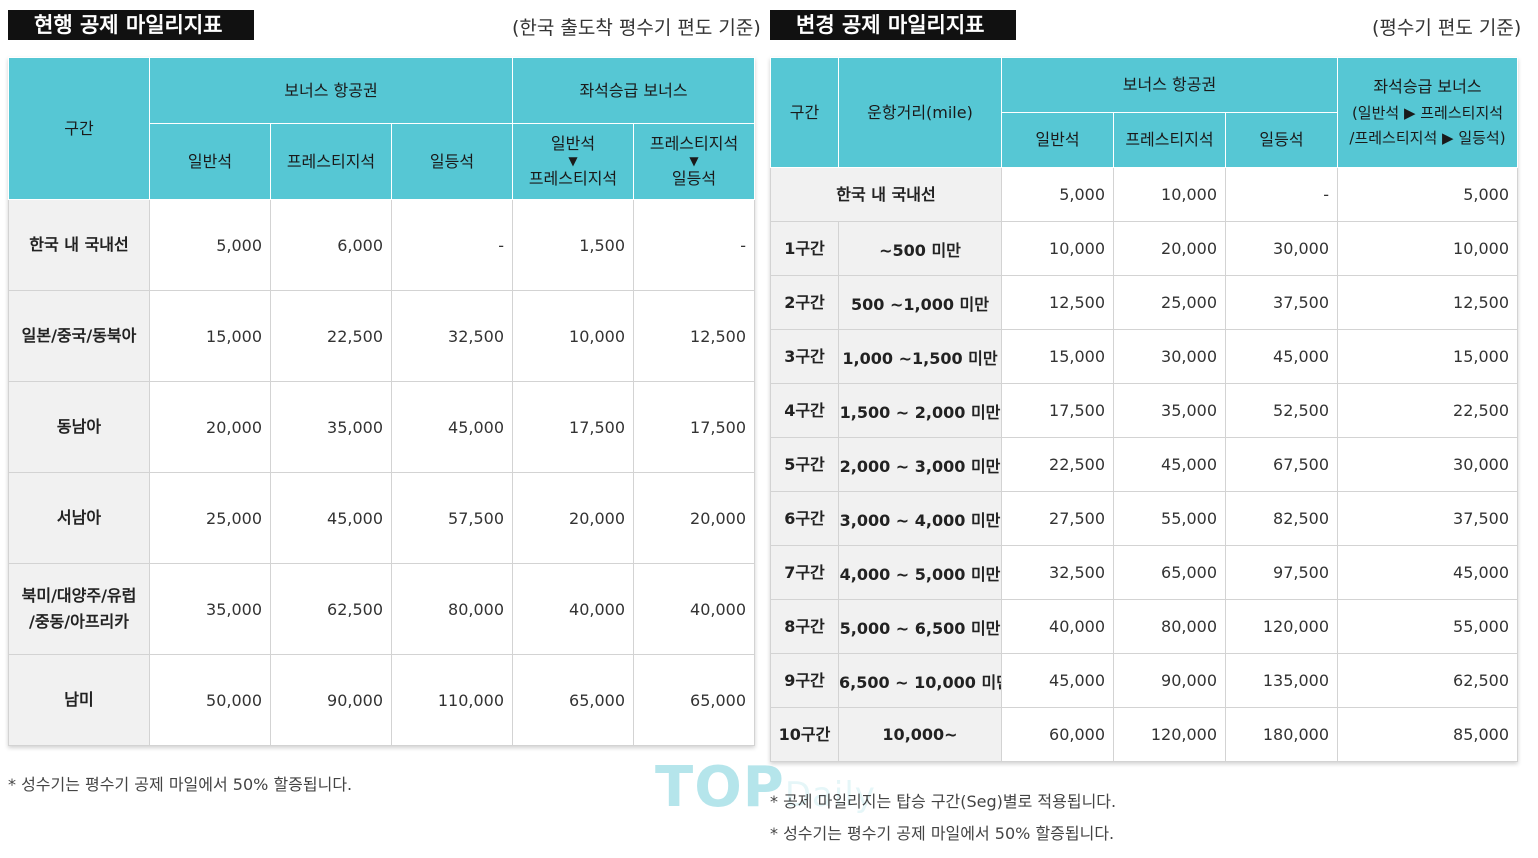  What do you see at coordinates (920, 518) in the screenshot?
I see `distance-range: 3,000 ~ 4,000 미만` at bounding box center [920, 518].